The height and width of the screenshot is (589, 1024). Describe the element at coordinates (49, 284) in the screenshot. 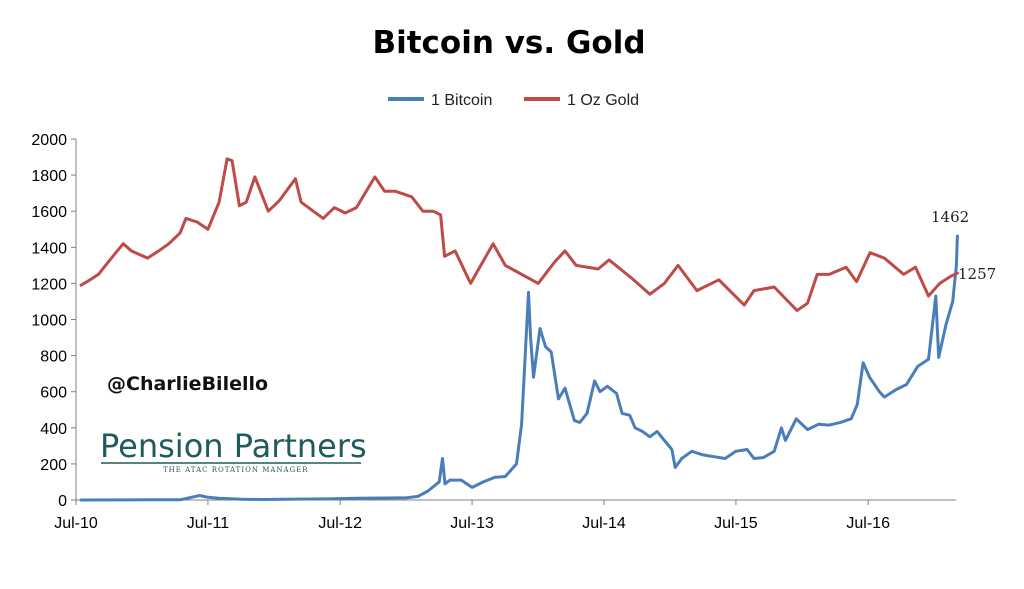

I see `y-tick-label: 1200` at that location.